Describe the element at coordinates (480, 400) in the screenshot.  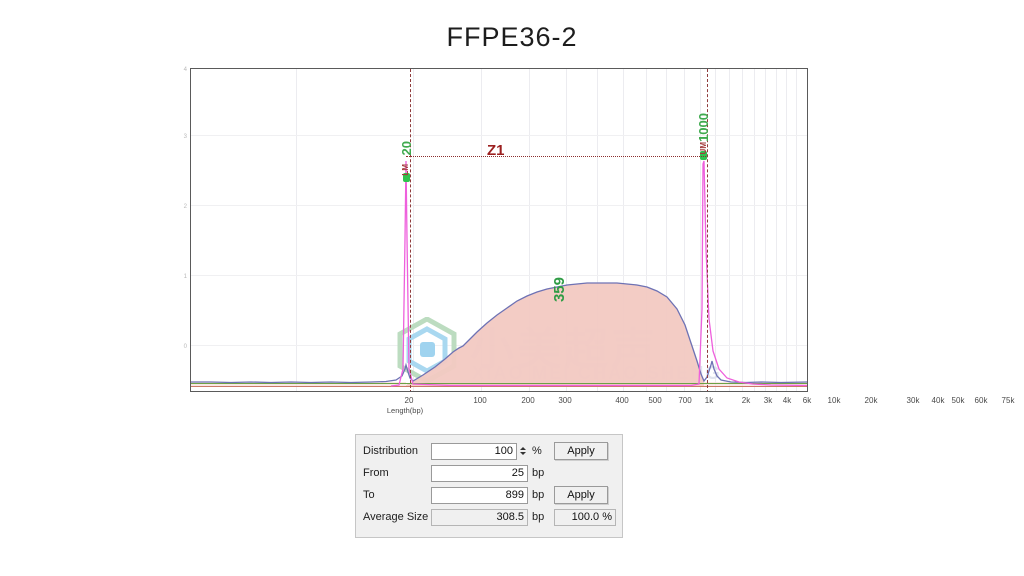
I see `x-tick: 100` at that location.